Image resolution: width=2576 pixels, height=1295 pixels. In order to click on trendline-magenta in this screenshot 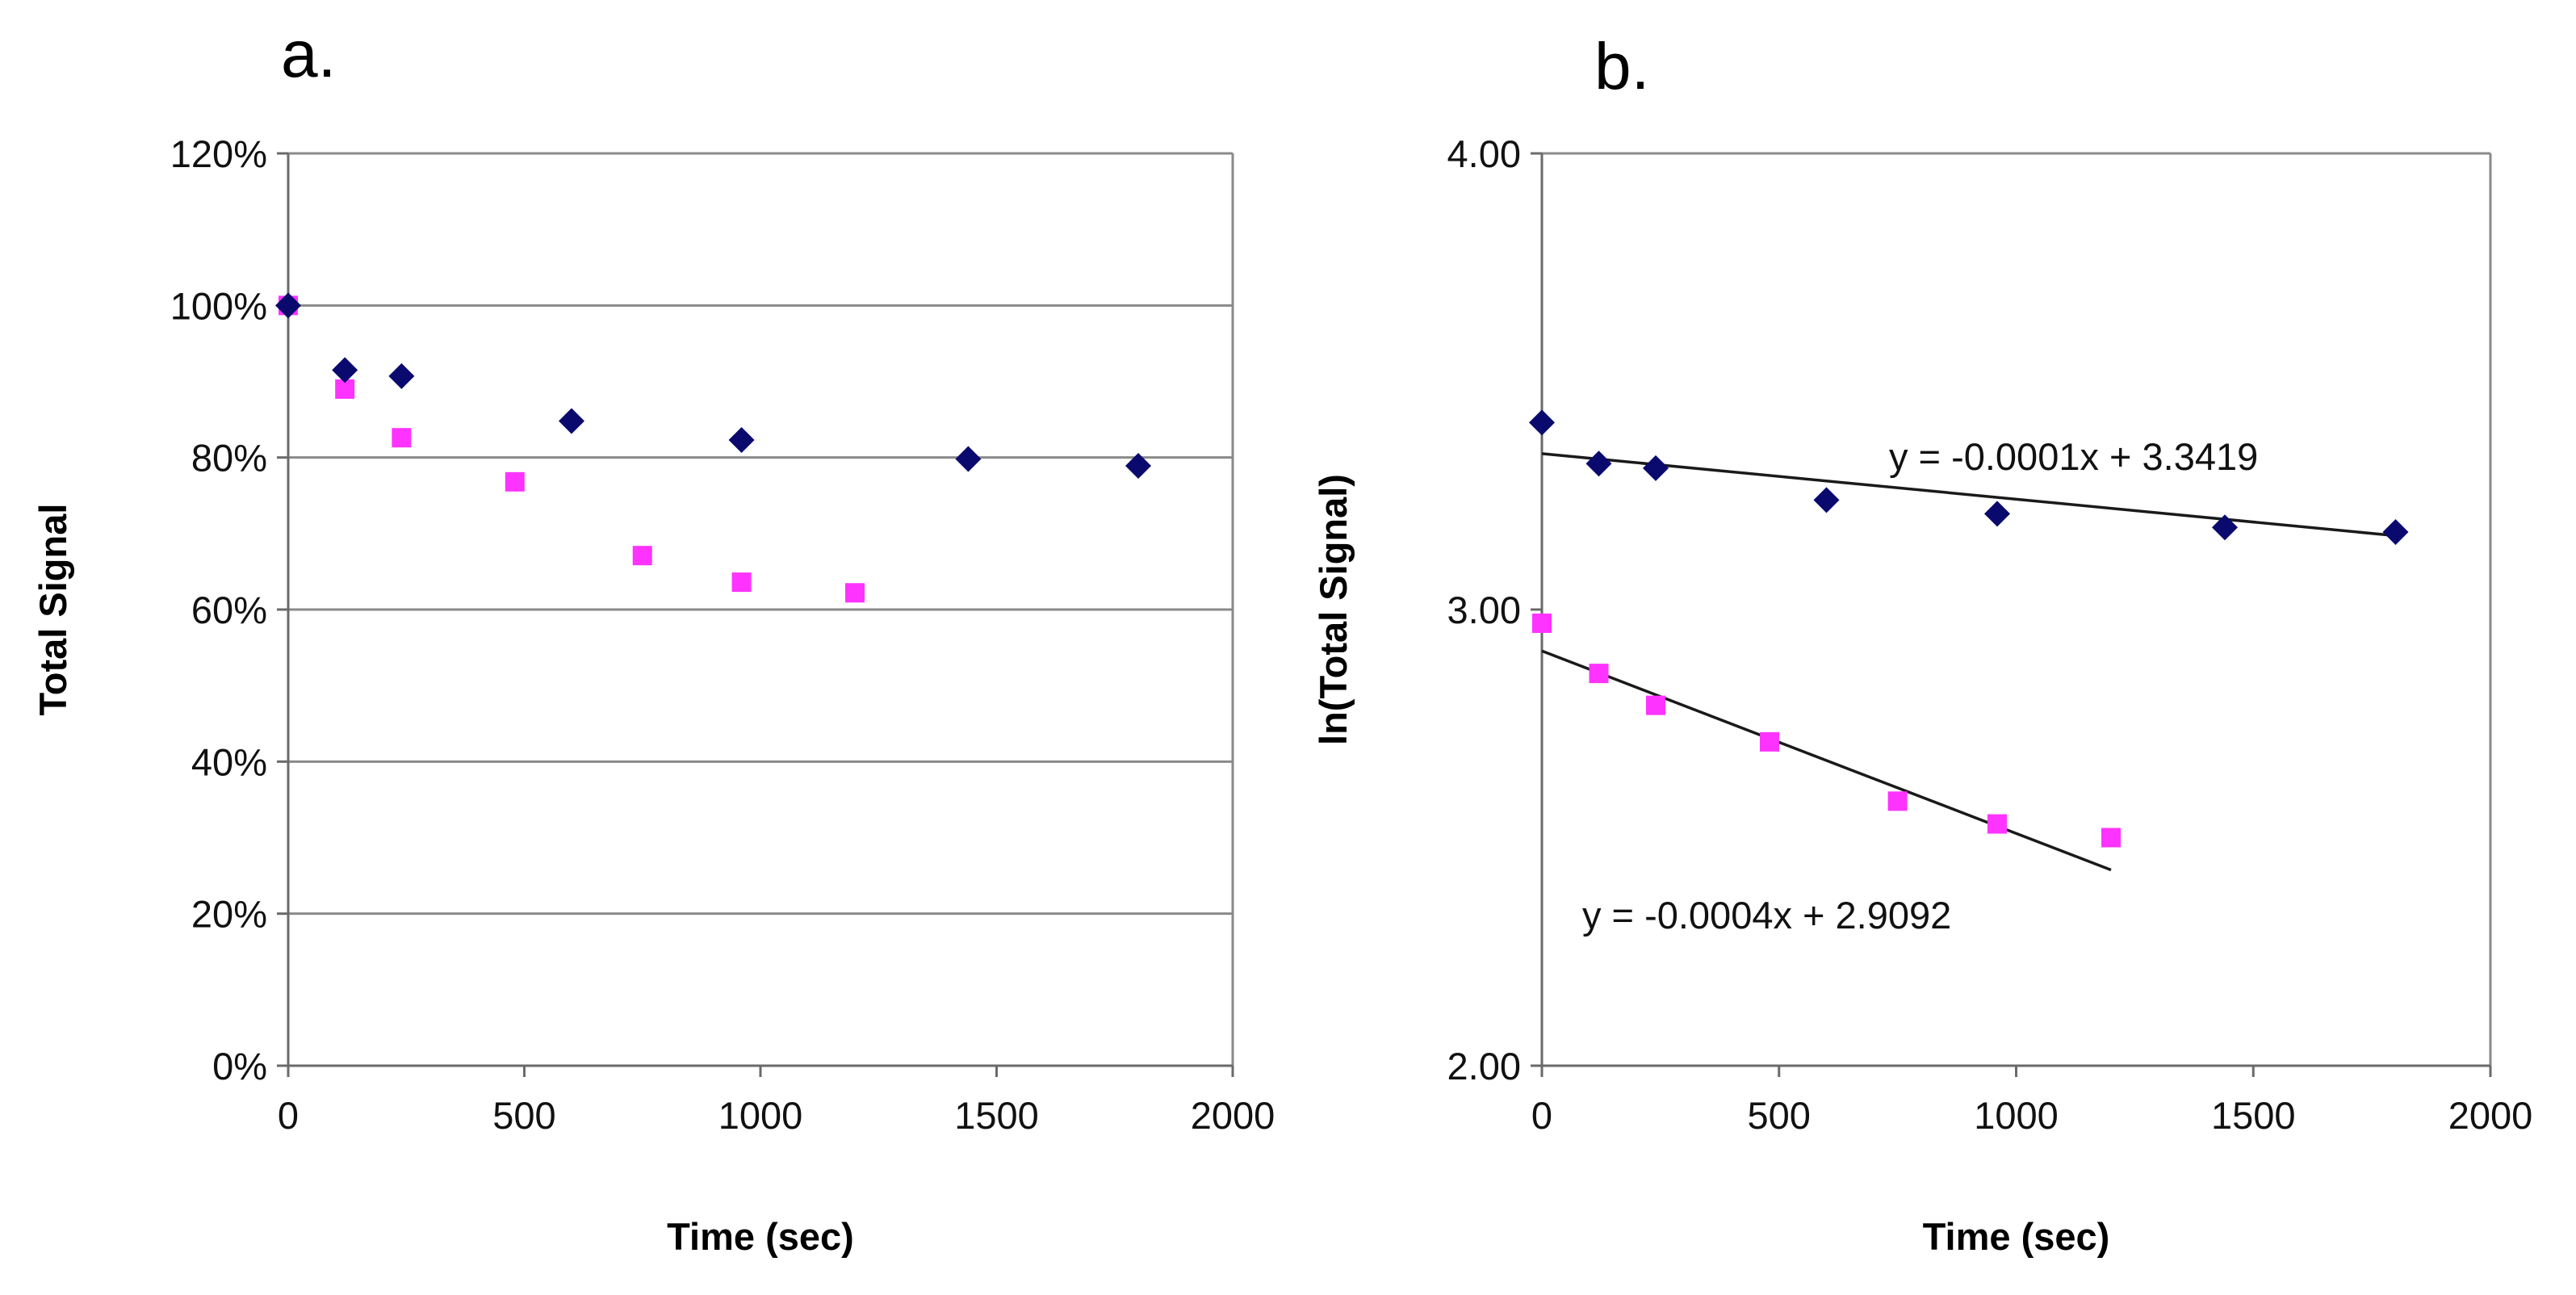, I will do `click(1826, 760)`.